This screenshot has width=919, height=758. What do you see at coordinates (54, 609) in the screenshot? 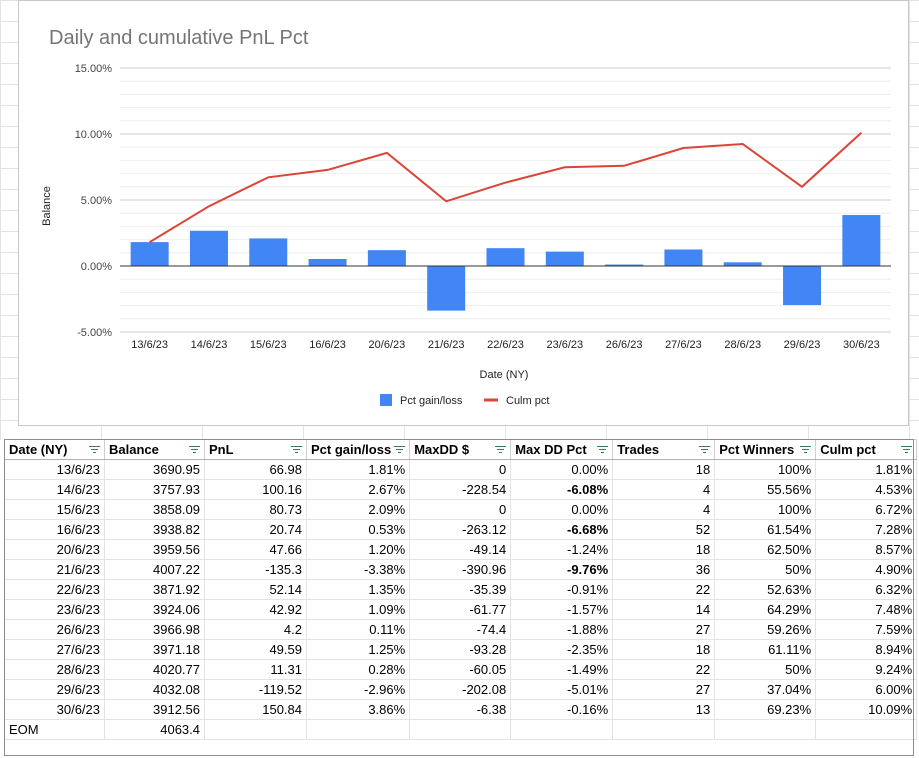
I see `table-cell: 23/6/23` at bounding box center [54, 609].